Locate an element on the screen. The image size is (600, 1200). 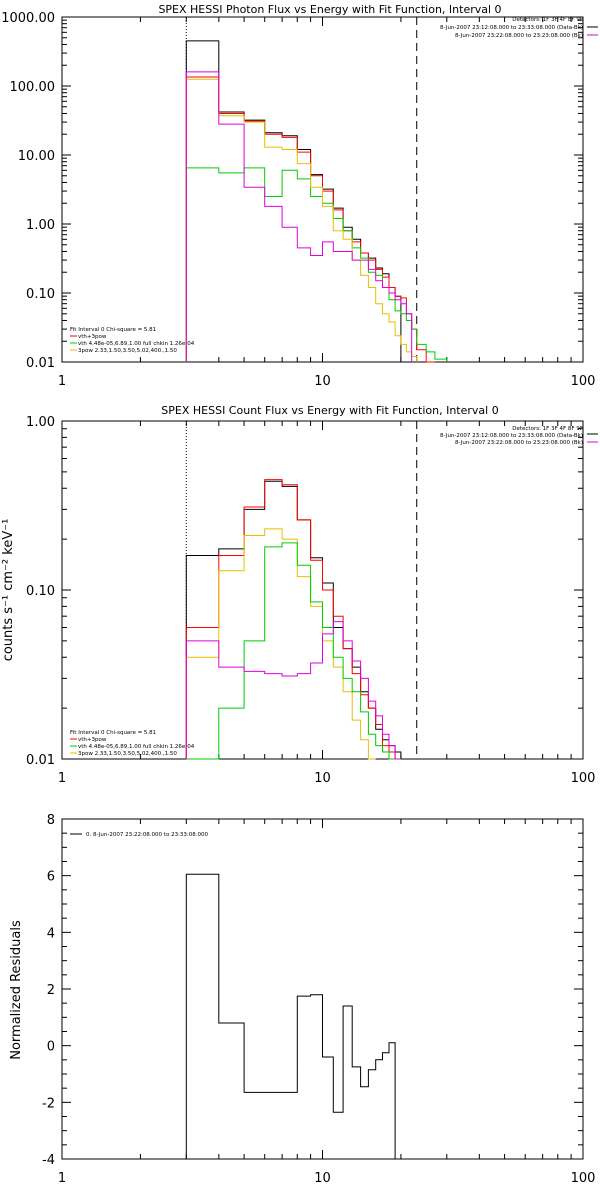
y-tick-label: 1000.00 is located at coordinates (28, 18).